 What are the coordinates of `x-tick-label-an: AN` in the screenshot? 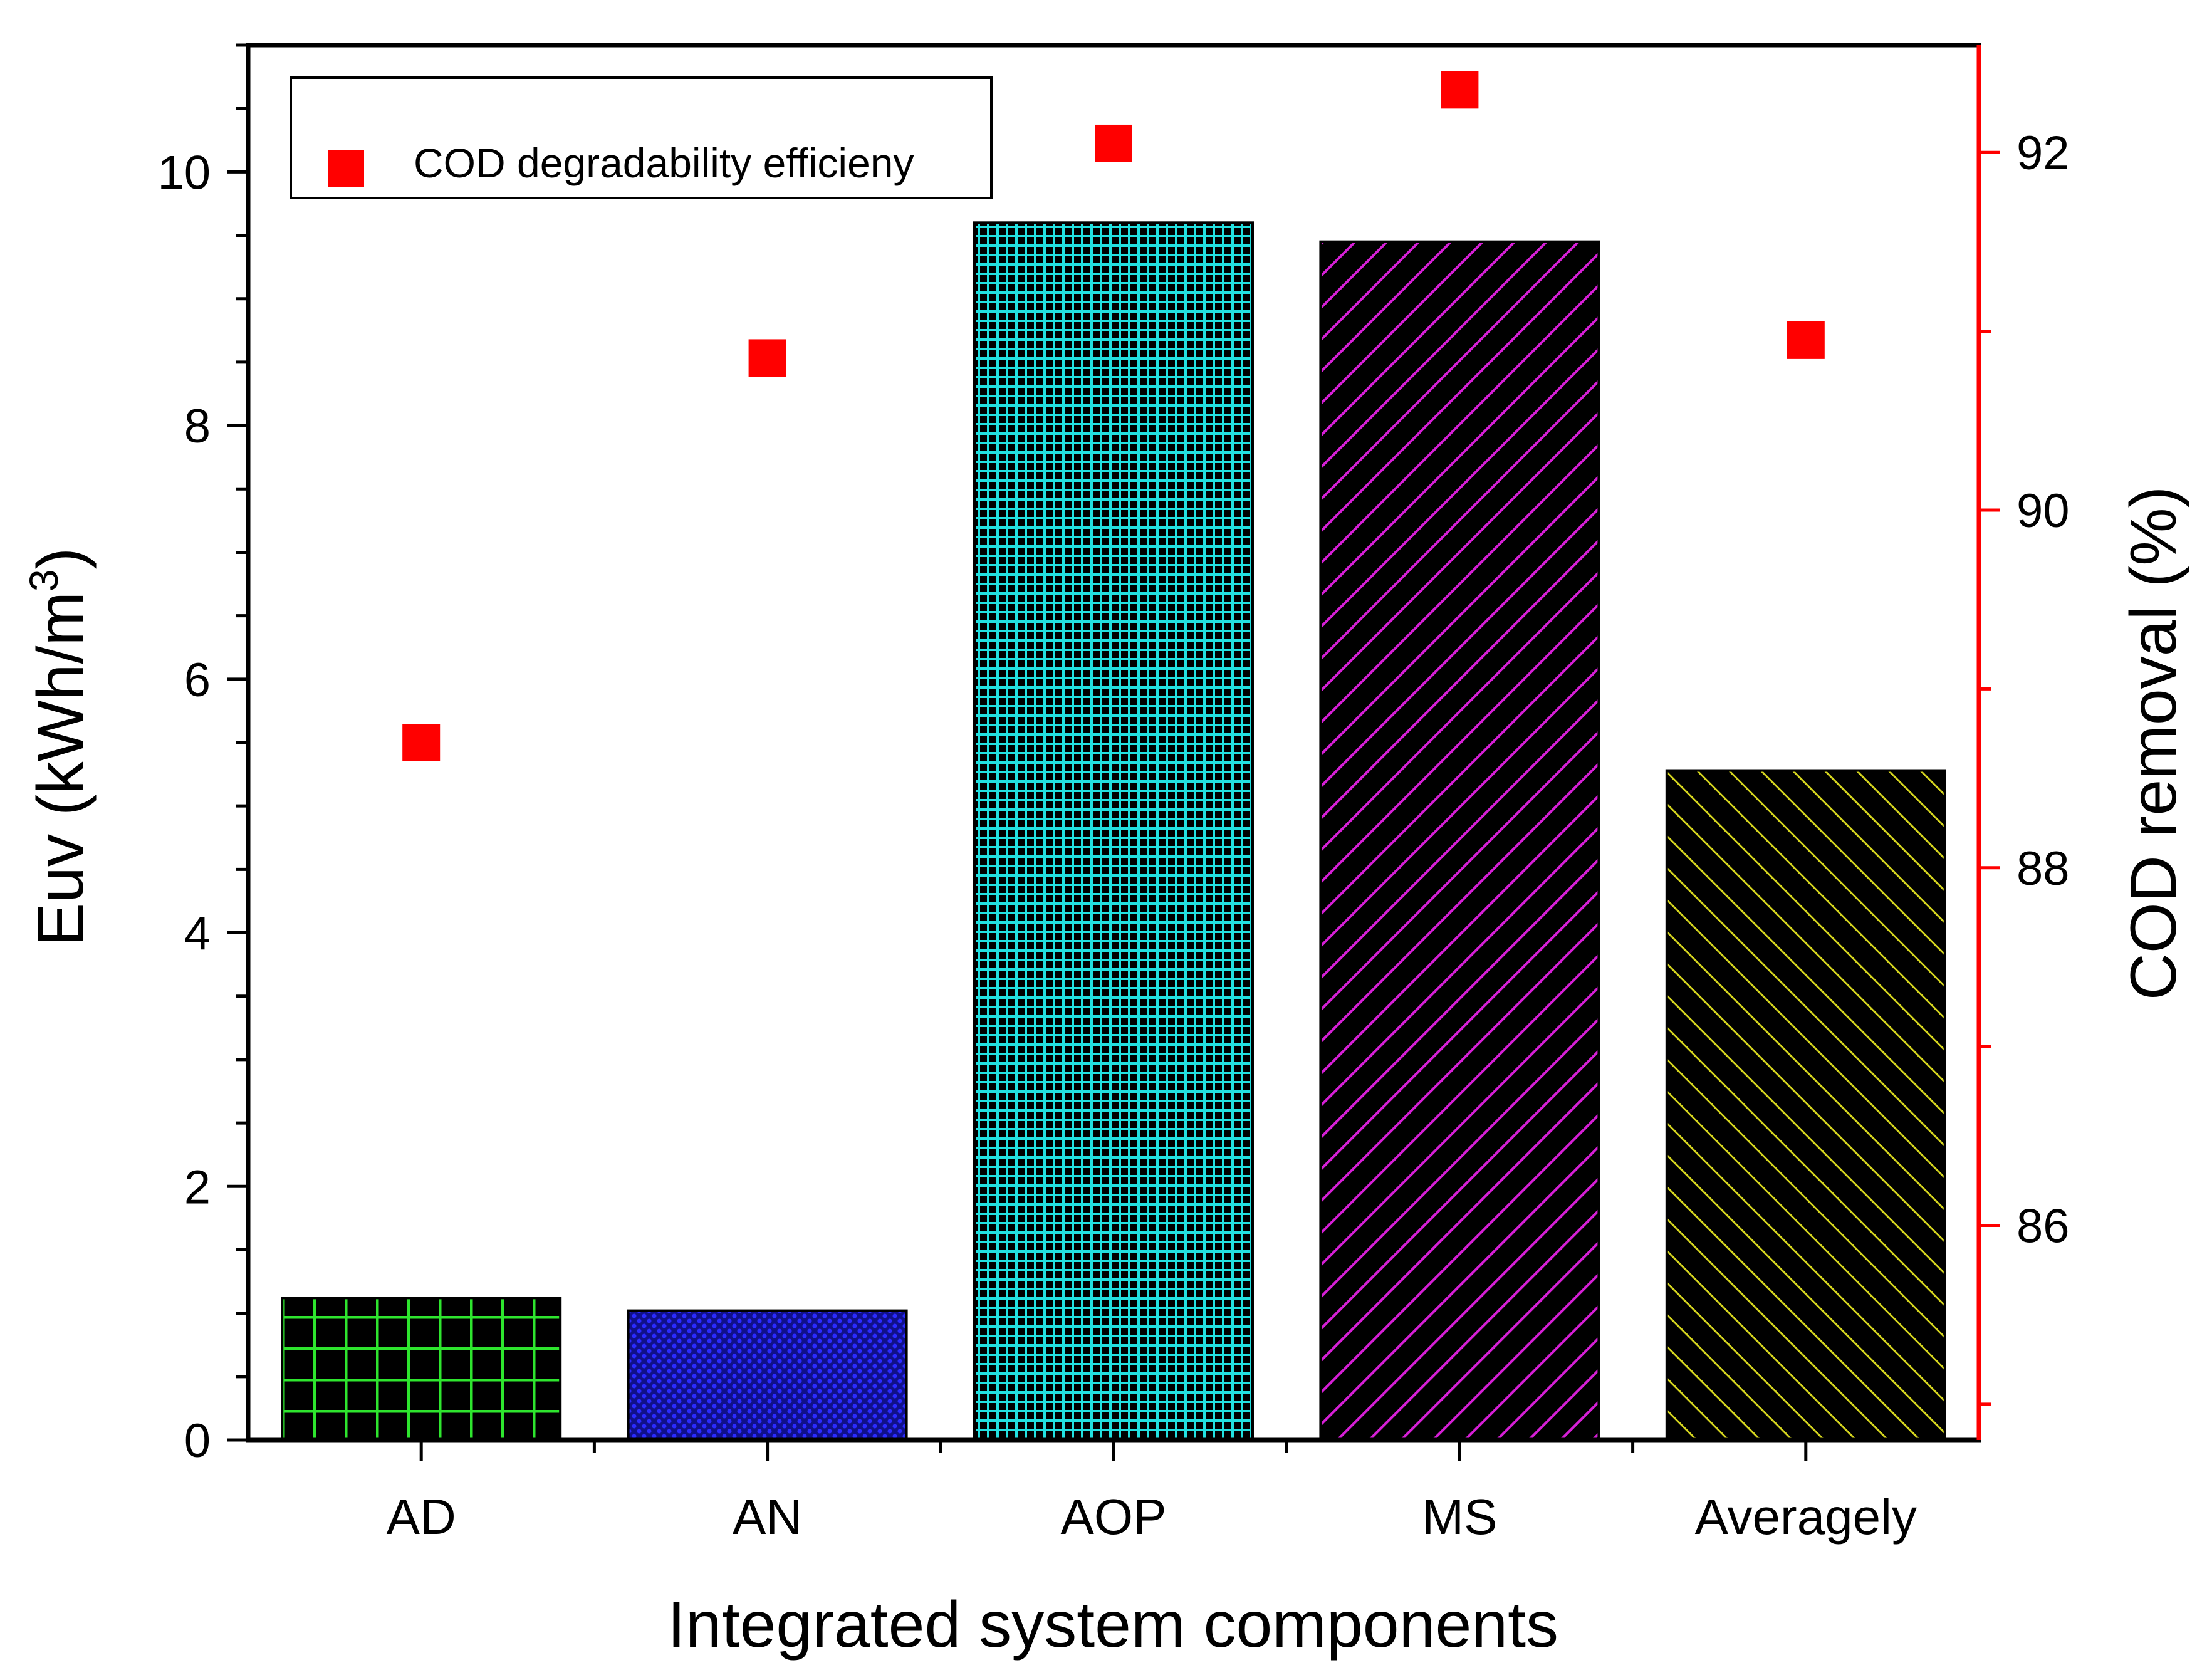 It's located at (767, 1517).